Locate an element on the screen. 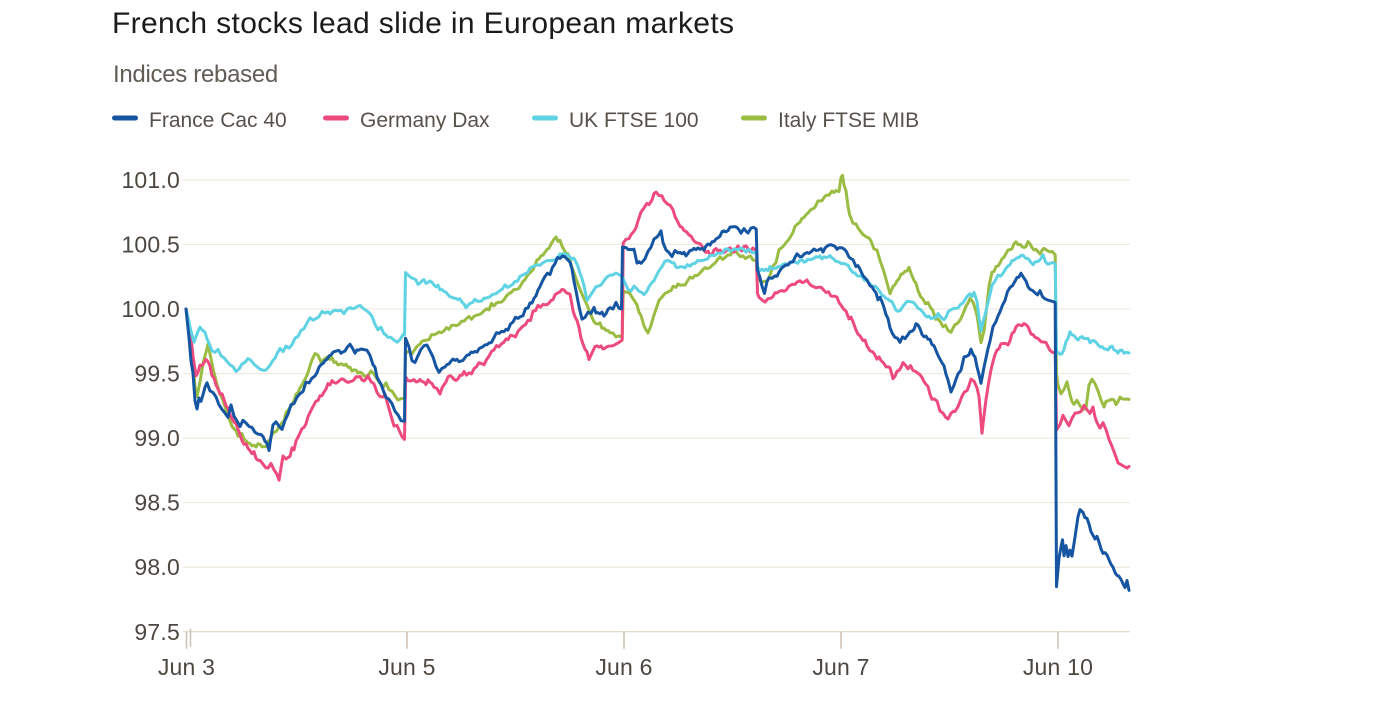 The image size is (1380, 710). svg-text: Jun 7 is located at coordinates (840, 667).